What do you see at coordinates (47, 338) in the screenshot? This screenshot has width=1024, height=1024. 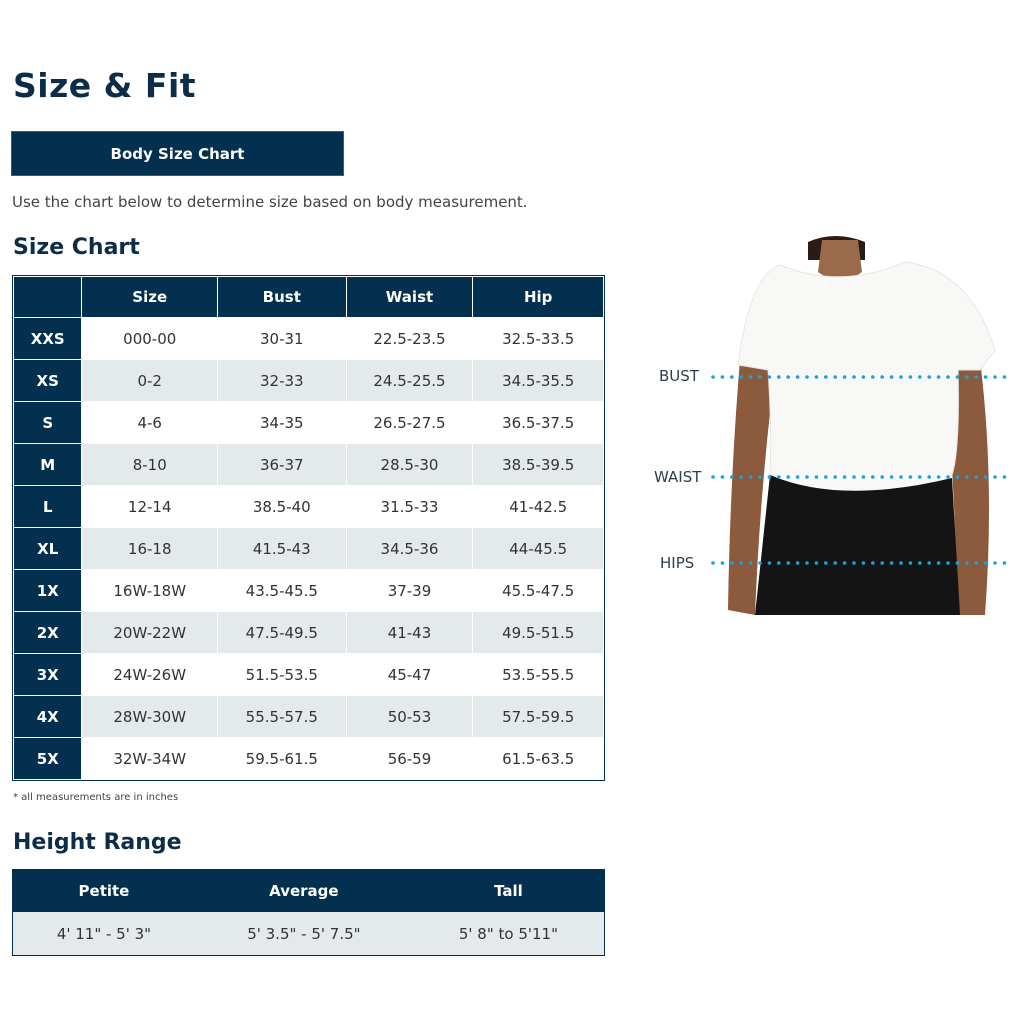 I see `size-label-cell: XXS` at bounding box center [47, 338].